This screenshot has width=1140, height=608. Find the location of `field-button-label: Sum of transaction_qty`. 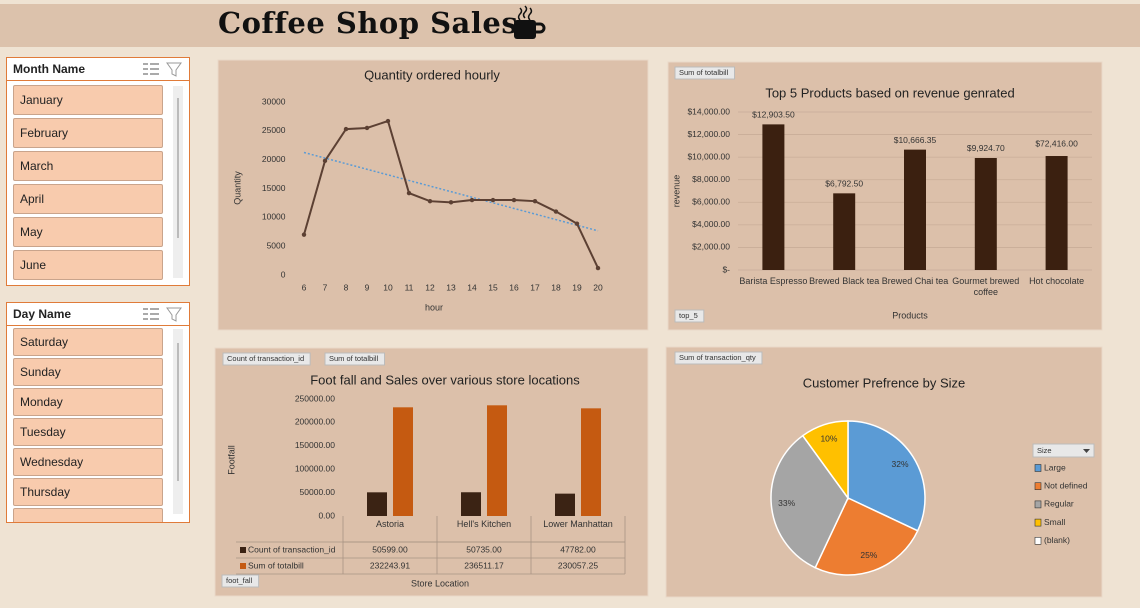

field-button-label: Sum of transaction_qty is located at coordinates (717, 357).